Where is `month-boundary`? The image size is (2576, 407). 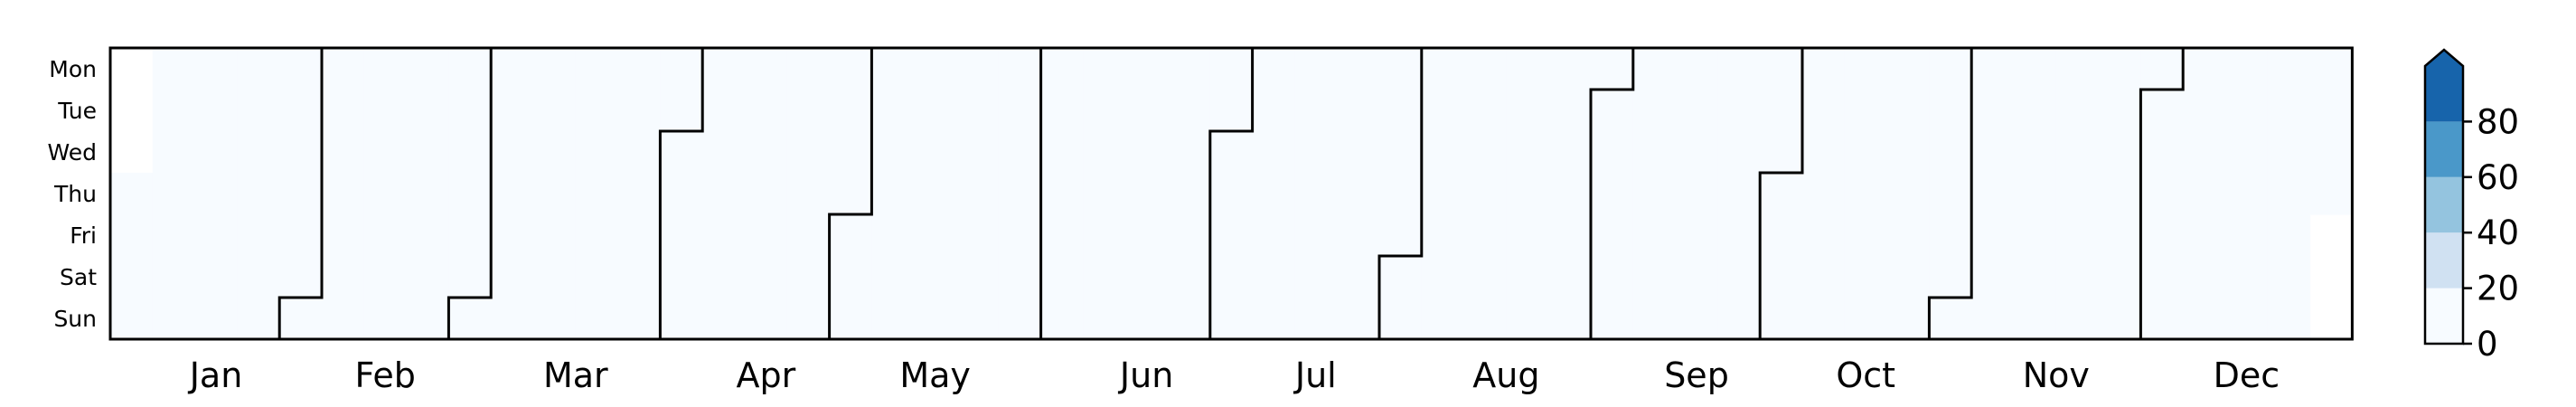
month-boundary is located at coordinates (1400, 193).